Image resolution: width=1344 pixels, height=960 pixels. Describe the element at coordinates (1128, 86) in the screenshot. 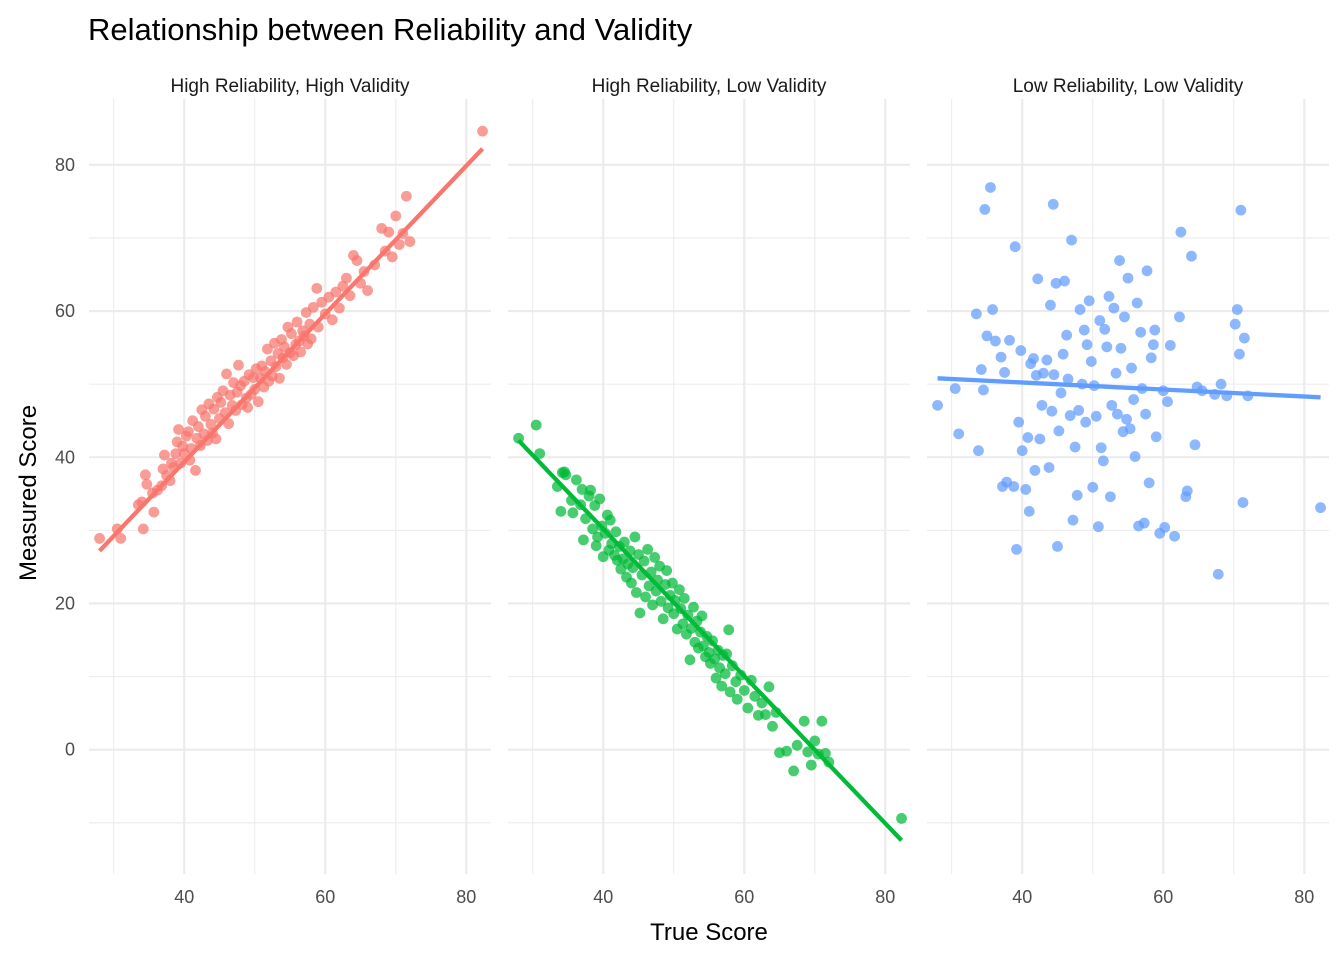

I see `facet-title: Low Reliability, Low Validity` at that location.